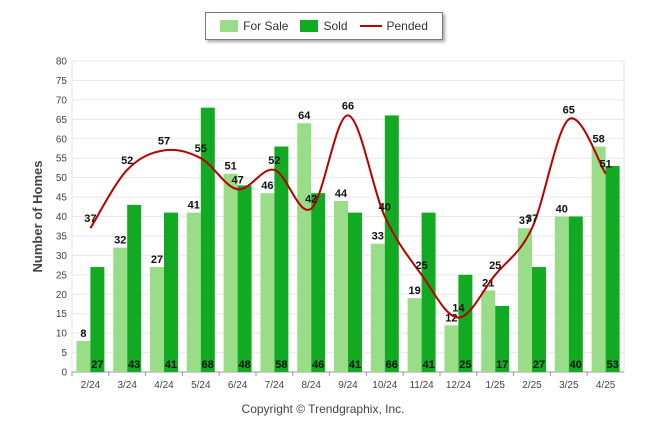 This screenshot has height=434, width=646. I want to click on legend-swatch-pended, so click(370, 26).